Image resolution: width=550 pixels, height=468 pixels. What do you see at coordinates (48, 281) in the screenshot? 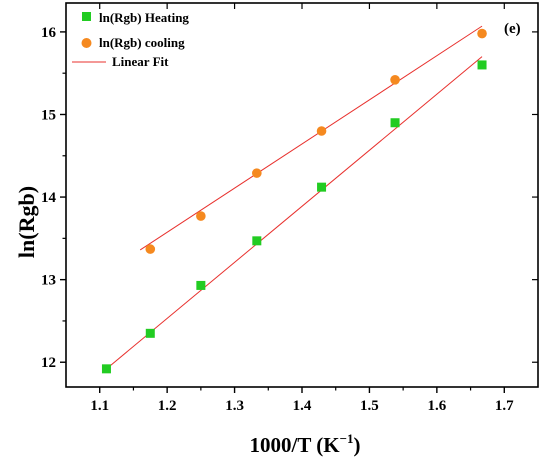
I see `y-tick-label-1: 13` at bounding box center [48, 281].